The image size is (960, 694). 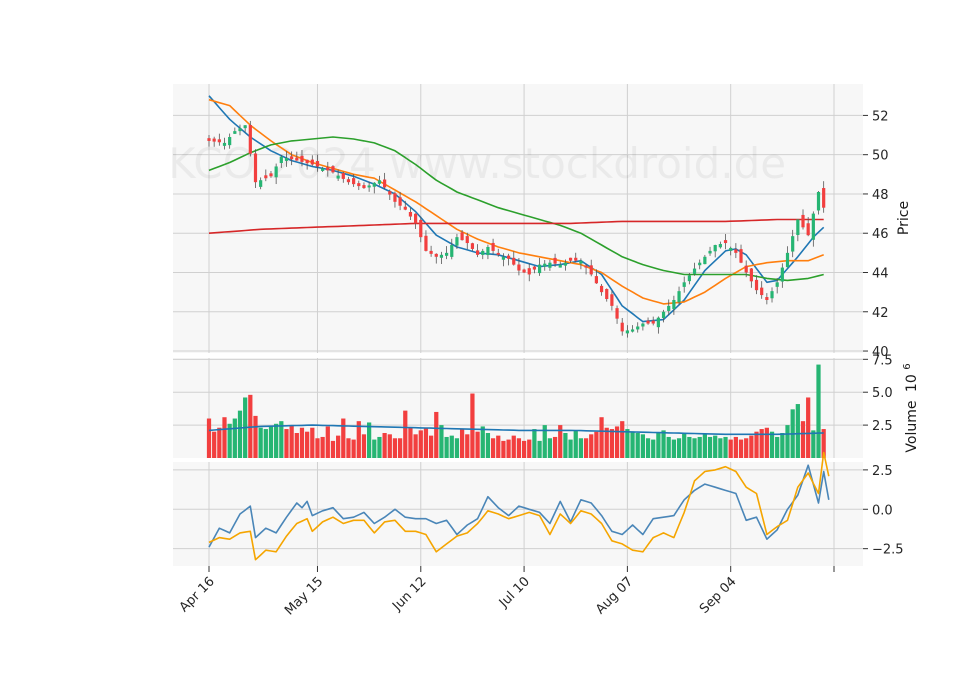 What do you see at coordinates (880, 195) in the screenshot?
I see `price-y-tick-label: 48` at bounding box center [880, 195].